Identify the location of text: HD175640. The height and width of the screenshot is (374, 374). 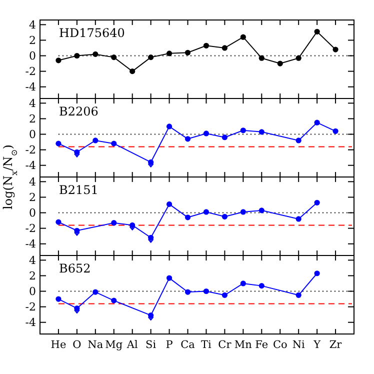
(92, 33).